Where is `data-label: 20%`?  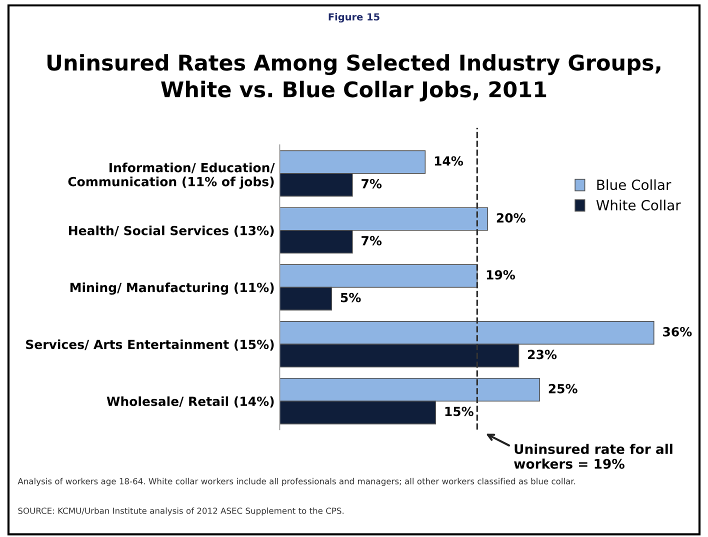 data-label: 20% is located at coordinates (511, 218).